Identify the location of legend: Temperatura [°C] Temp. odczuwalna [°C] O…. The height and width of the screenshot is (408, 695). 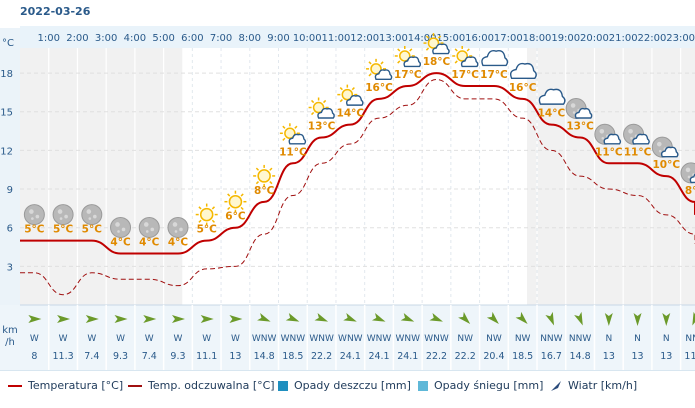
(347, 385).